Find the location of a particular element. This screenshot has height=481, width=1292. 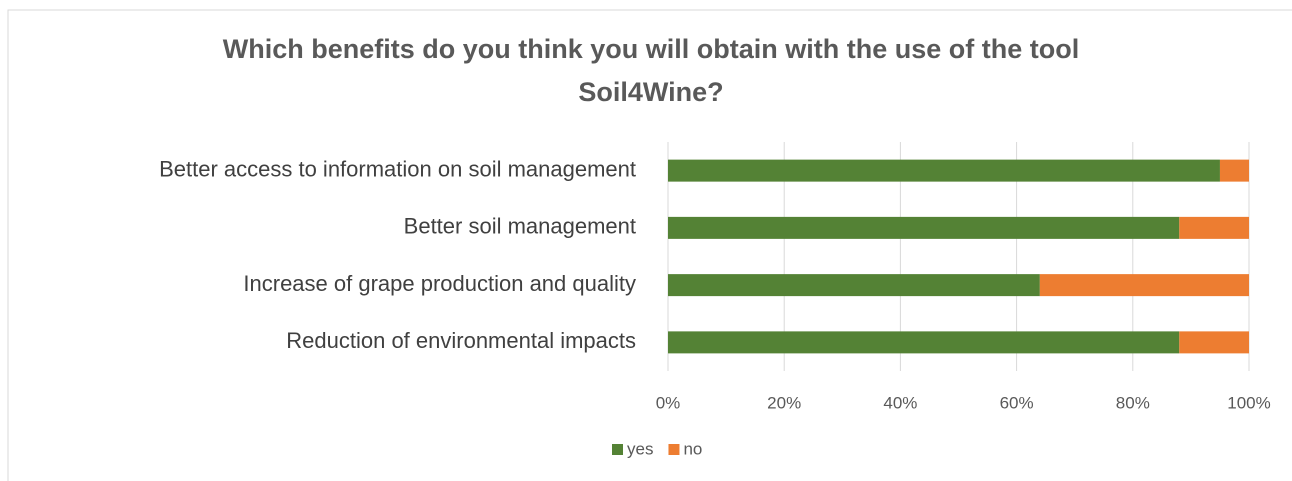

y-tick-label: Increase of grape production and quality is located at coordinates (439, 283).